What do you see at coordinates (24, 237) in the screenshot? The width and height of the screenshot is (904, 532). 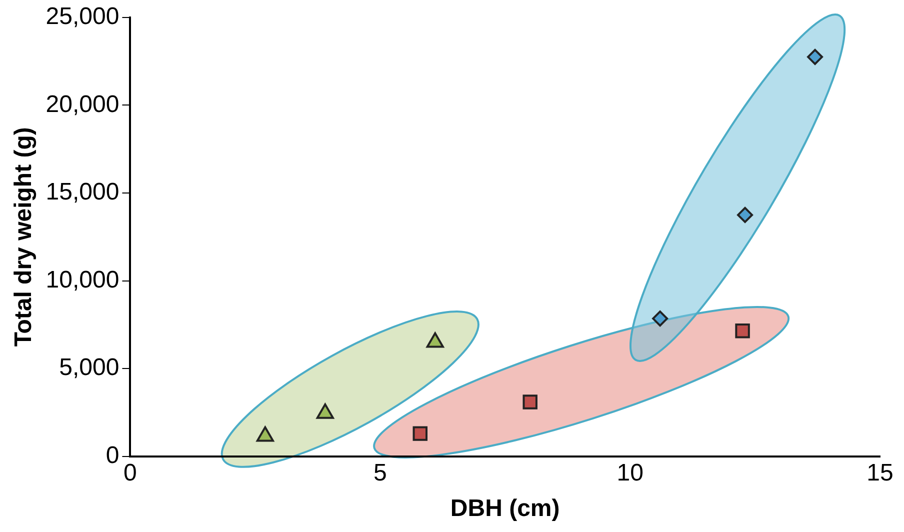 I see `y-axis-title: Total dry weight (g)` at bounding box center [24, 237].